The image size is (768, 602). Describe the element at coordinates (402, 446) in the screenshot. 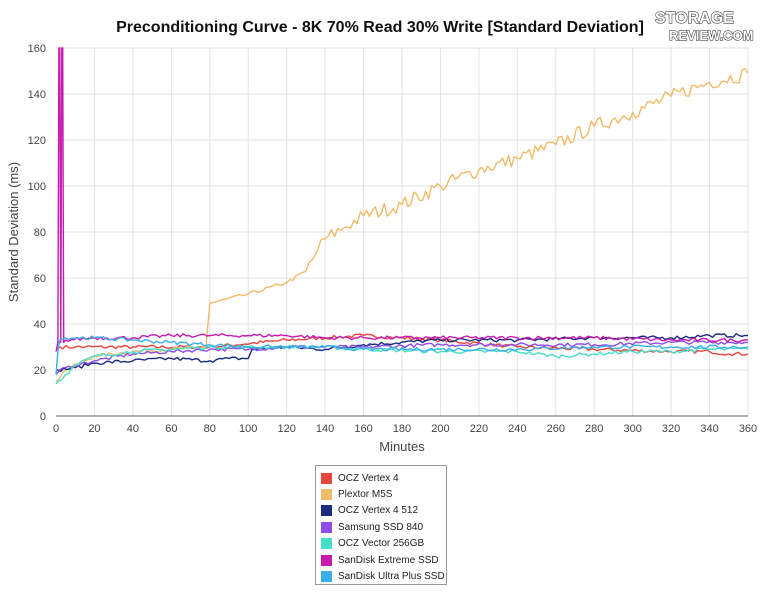

I see `x-axis-label: Minutes` at that location.